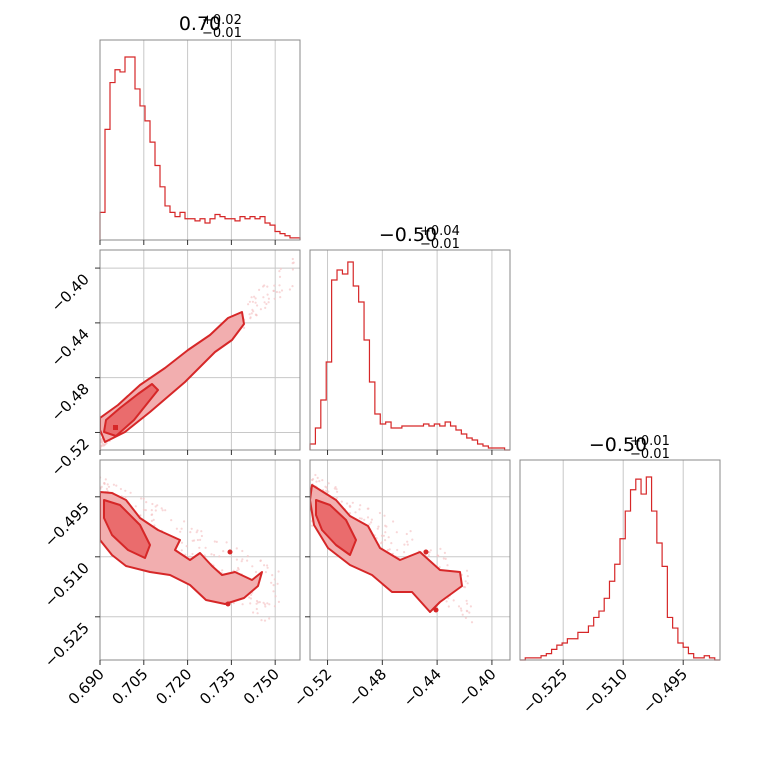 Image resolution: width=760 pixels, height=765 pixels. Describe the element at coordinates (67, 645) in the screenshot. I see `tick-label-y-param-2: −0.525` at that location.